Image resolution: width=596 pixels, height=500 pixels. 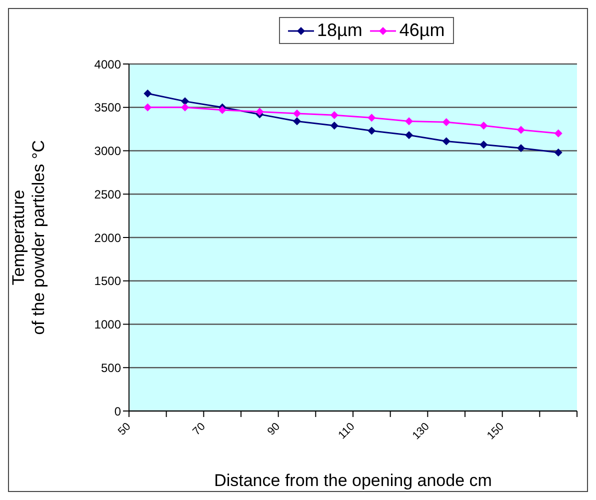 I want to click on x-axis-title: Distance from the opening anode cm, so click(x=353, y=480).